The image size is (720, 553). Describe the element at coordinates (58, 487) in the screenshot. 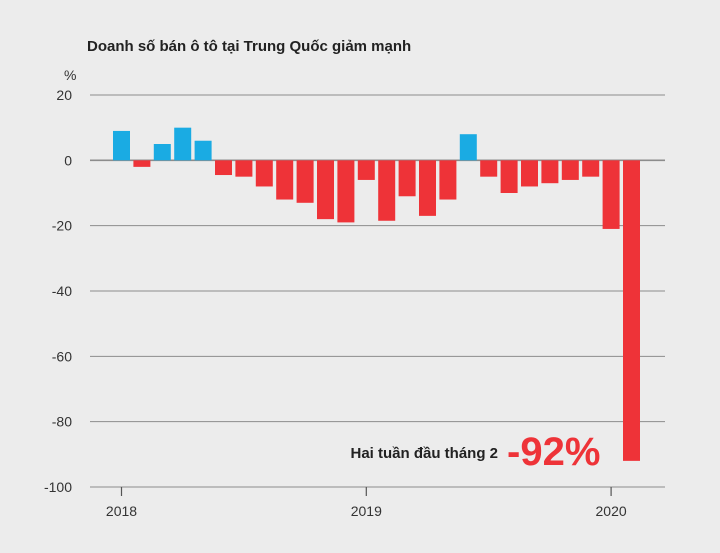

I see `y-tick-label: -100` at that location.